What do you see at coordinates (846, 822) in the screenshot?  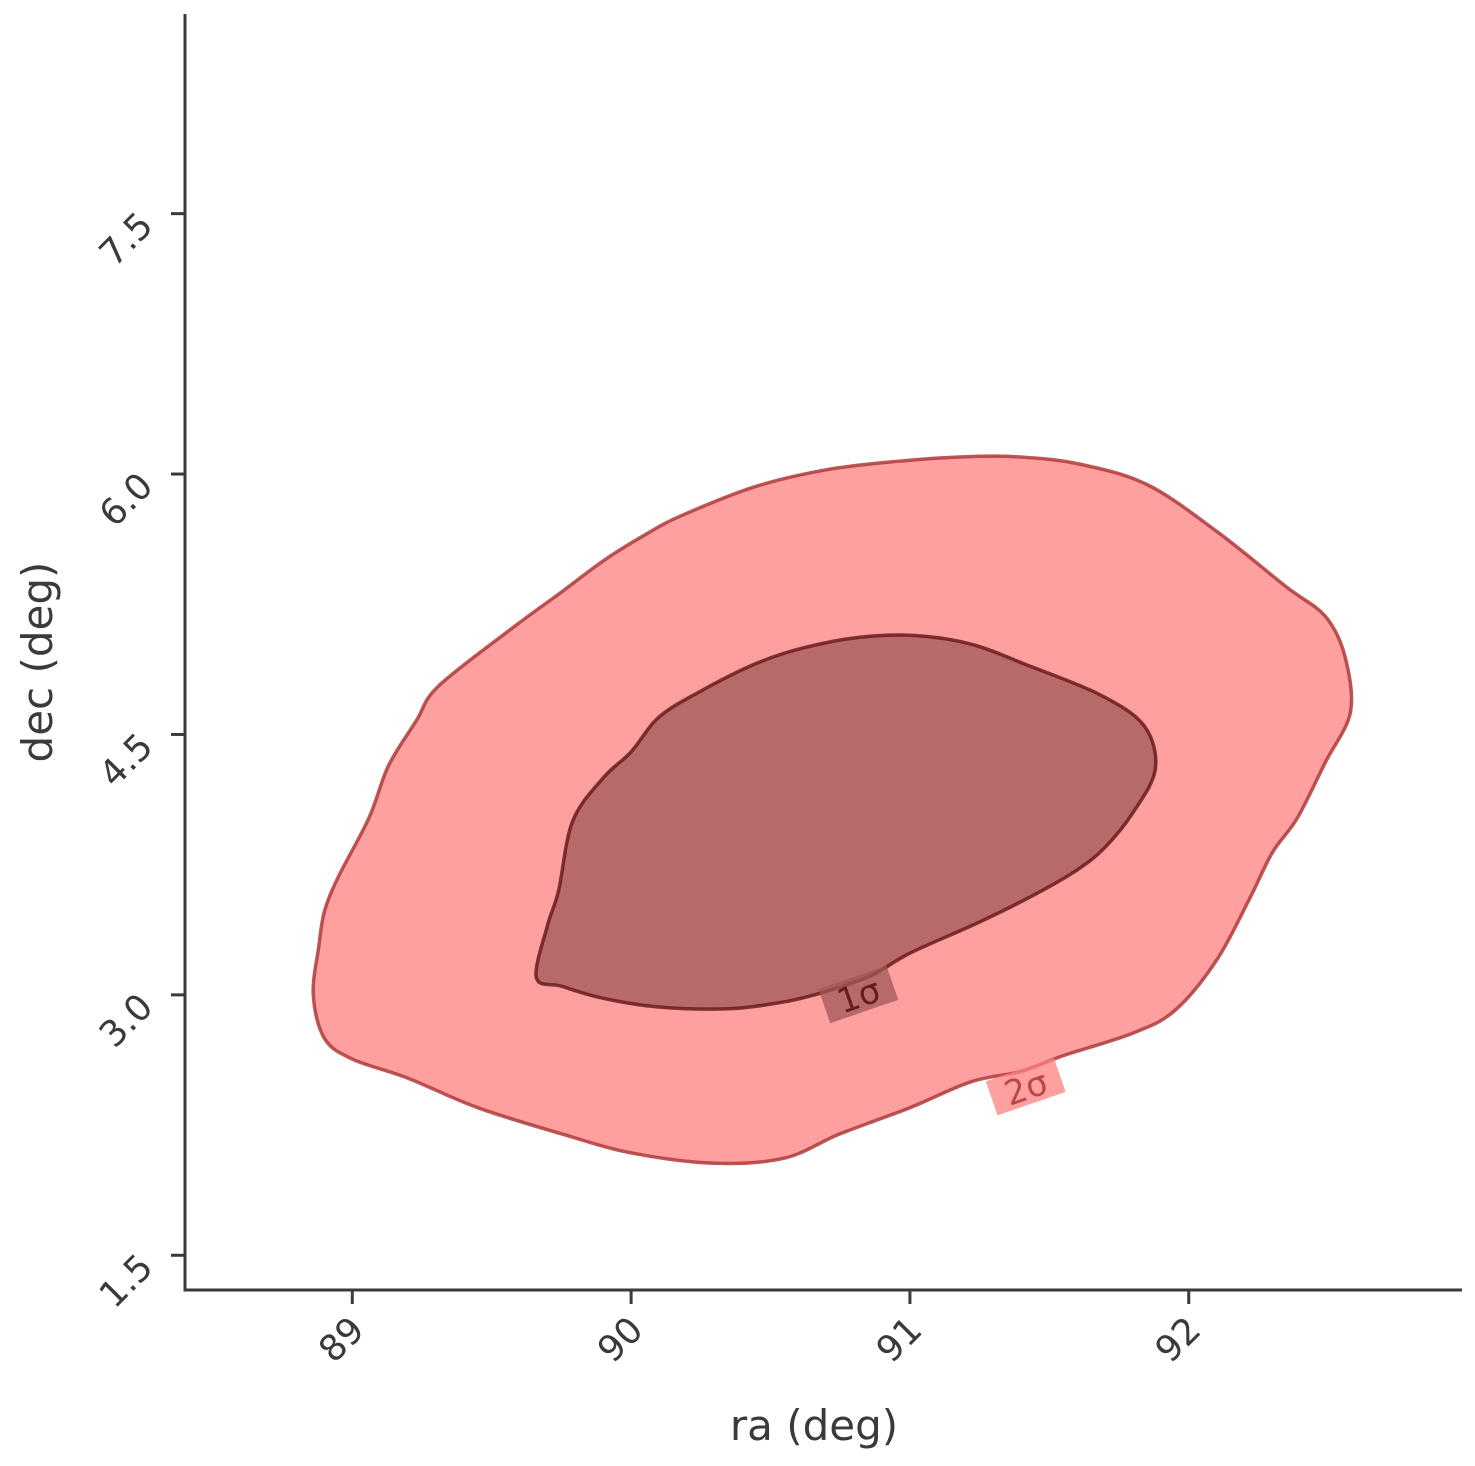 I see `contour-1sigma` at bounding box center [846, 822].